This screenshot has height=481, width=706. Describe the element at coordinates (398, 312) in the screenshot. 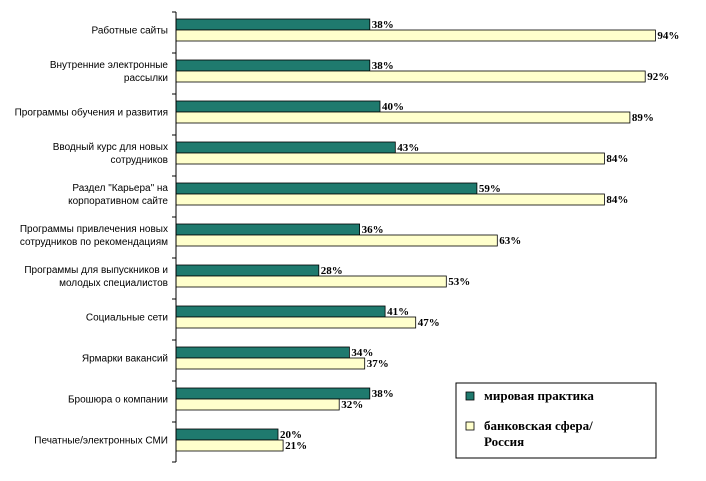

I see `data-label: 41%` at that location.